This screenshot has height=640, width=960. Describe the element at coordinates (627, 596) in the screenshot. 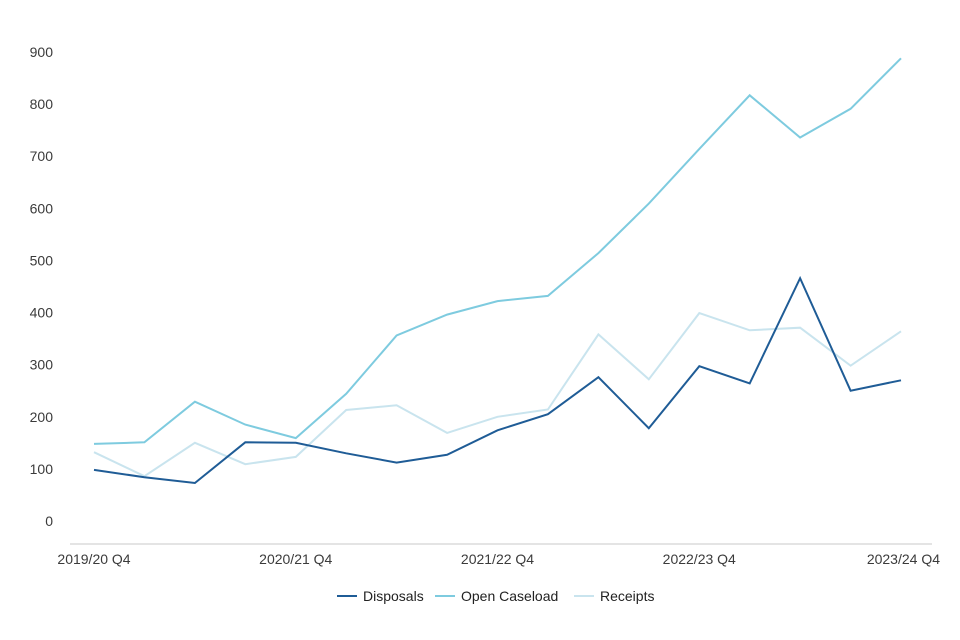

I see `legend-label: Receipts` at that location.